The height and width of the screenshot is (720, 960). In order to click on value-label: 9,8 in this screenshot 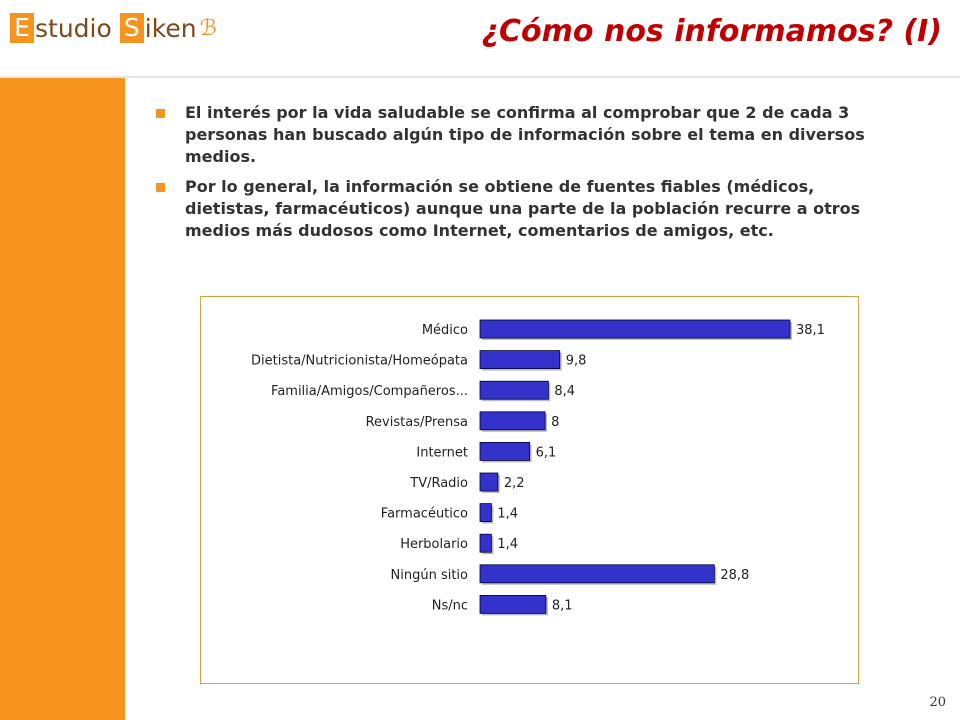, I will do `click(576, 361)`.